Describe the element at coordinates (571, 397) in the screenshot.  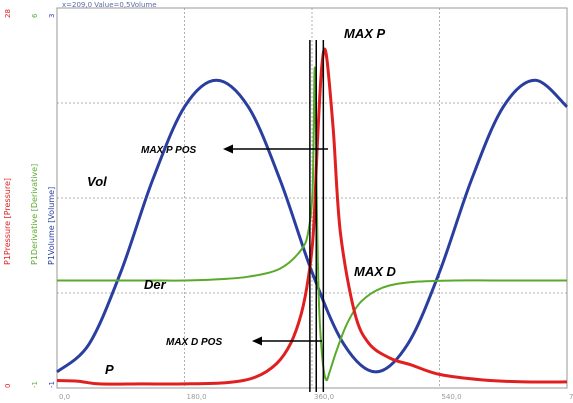
I see `x-tick-label: 720,0` at that location.